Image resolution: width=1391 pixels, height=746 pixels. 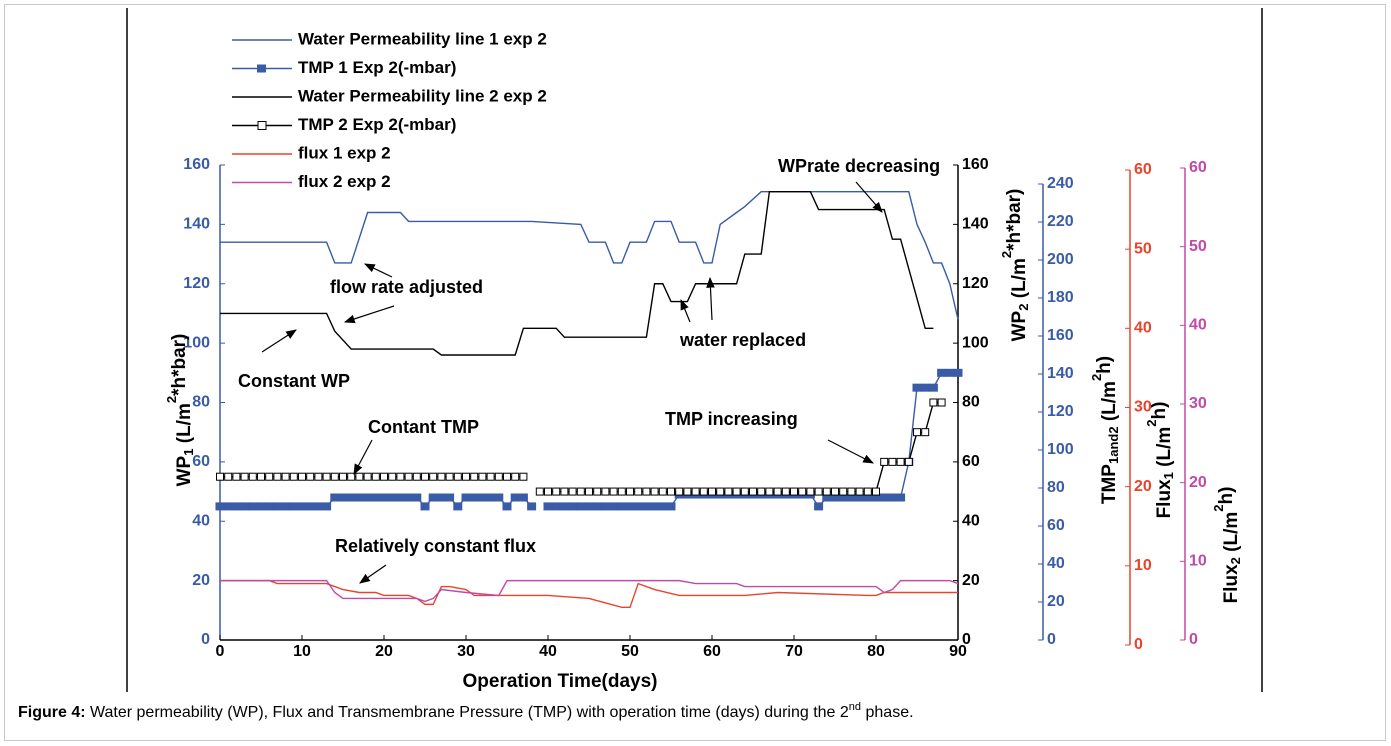 What do you see at coordinates (205, 639) in the screenshot?
I see `y-tick-label: 0` at bounding box center [205, 639].